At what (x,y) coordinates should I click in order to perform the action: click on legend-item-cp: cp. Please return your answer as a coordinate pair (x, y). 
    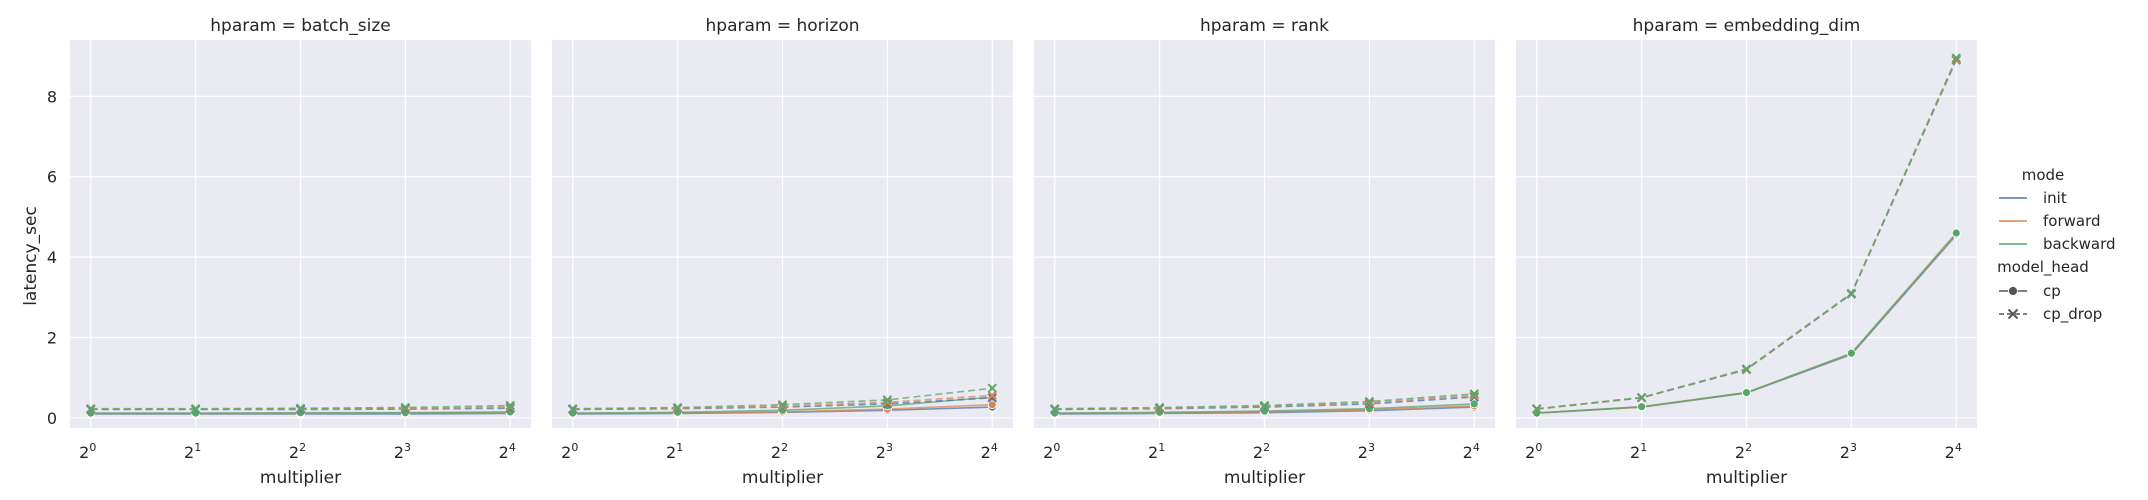
    Looking at the image, I should click on (2052, 291).